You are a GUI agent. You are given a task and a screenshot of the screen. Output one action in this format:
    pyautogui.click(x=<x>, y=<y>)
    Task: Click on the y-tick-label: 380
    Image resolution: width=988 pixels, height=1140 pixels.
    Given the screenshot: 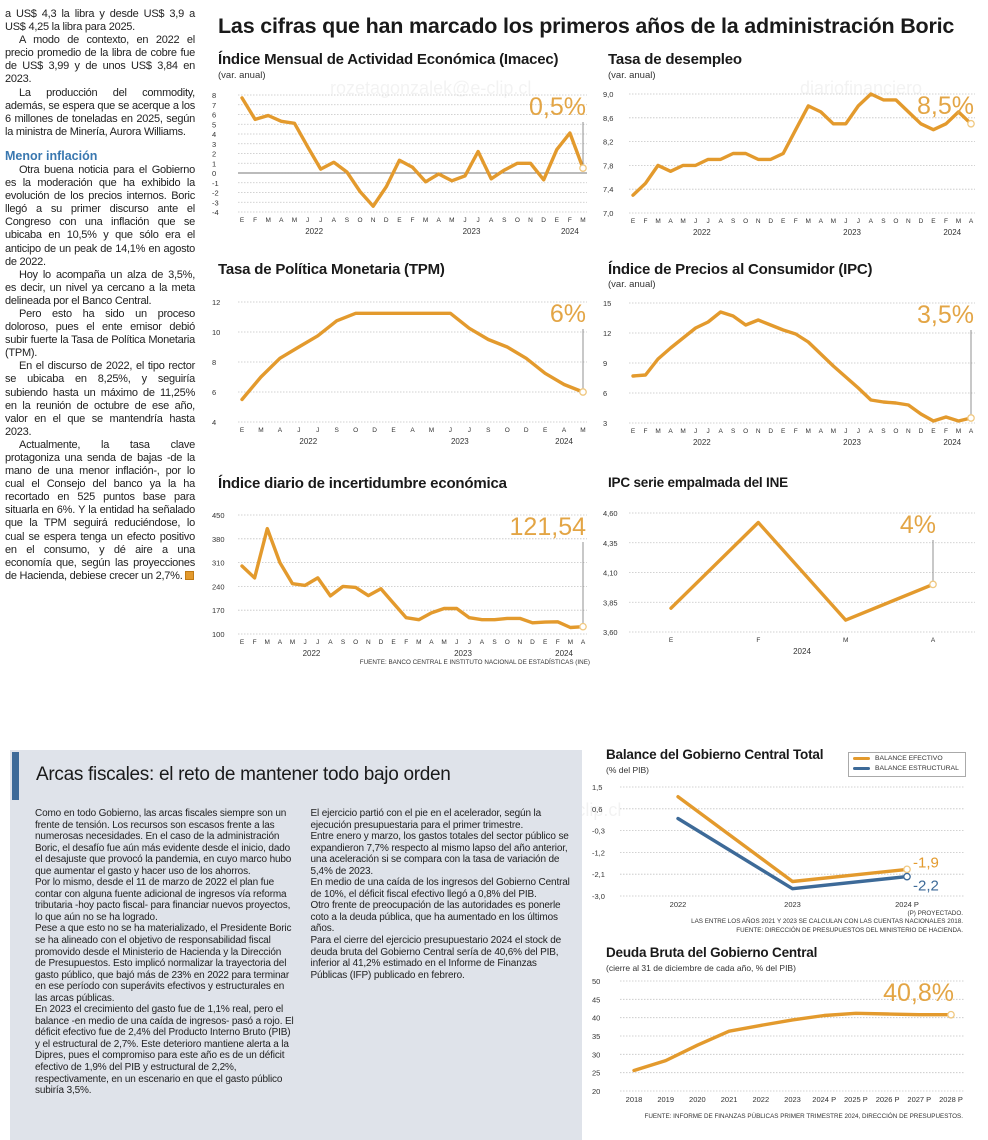 What is the action you would take?
    pyautogui.click(x=218, y=539)
    